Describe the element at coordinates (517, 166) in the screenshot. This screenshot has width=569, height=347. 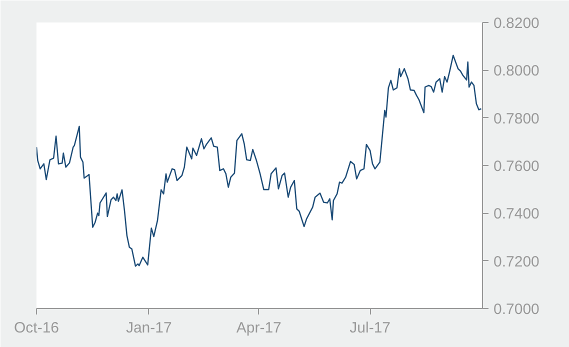
I see `y-tick-label: 0.7600` at that location.